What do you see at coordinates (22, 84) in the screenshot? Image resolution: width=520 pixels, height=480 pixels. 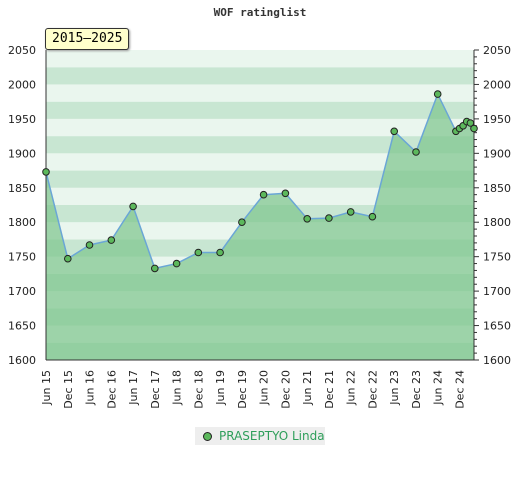 I see `y-tick-label-left: 2000` at bounding box center [22, 84].